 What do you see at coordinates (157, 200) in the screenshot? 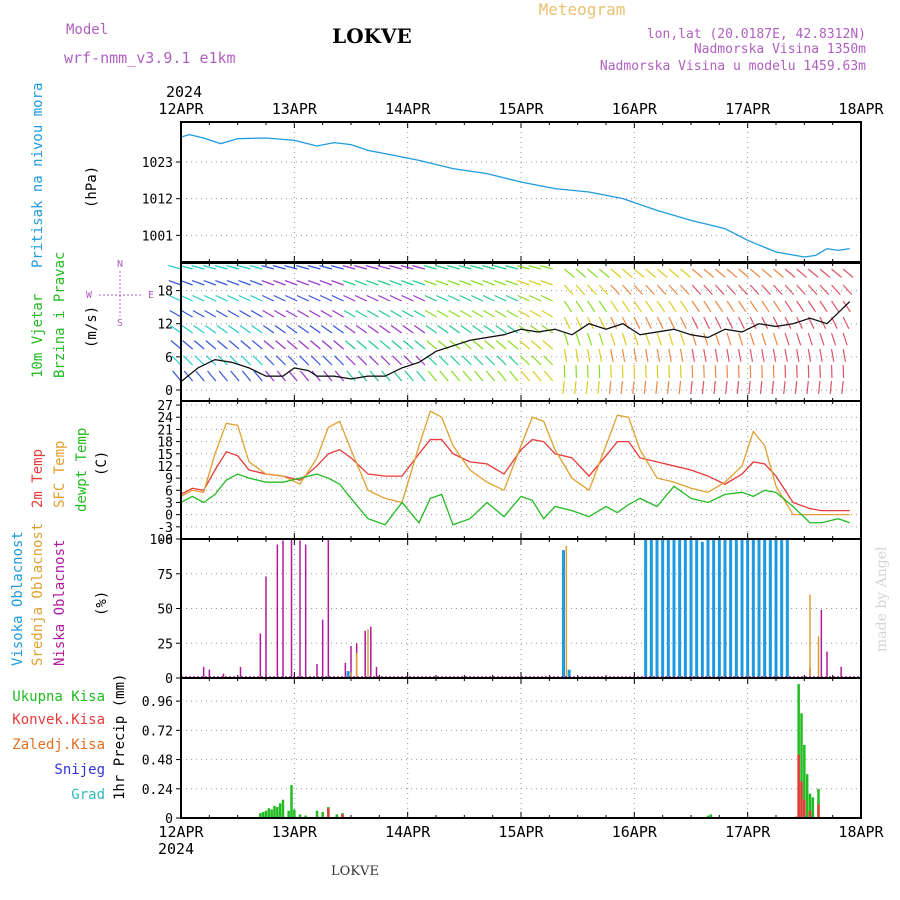
I see `y-tick-label: 1012` at bounding box center [157, 200].